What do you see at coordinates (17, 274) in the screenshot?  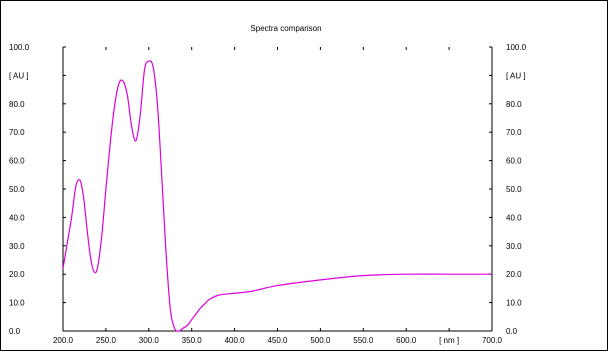 I see `y-tick-label-left: 20.0` at bounding box center [17, 274].